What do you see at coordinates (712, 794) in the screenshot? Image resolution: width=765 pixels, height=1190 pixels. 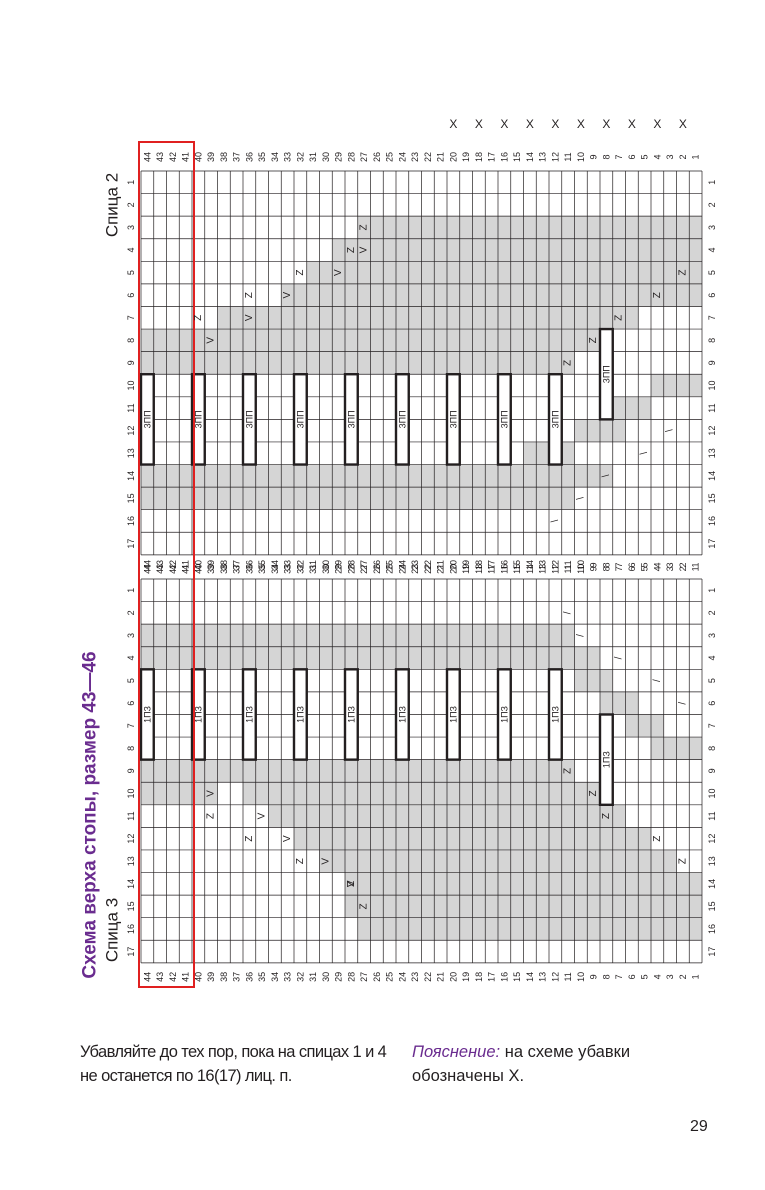 I see `column-label: 10` at bounding box center [712, 794].